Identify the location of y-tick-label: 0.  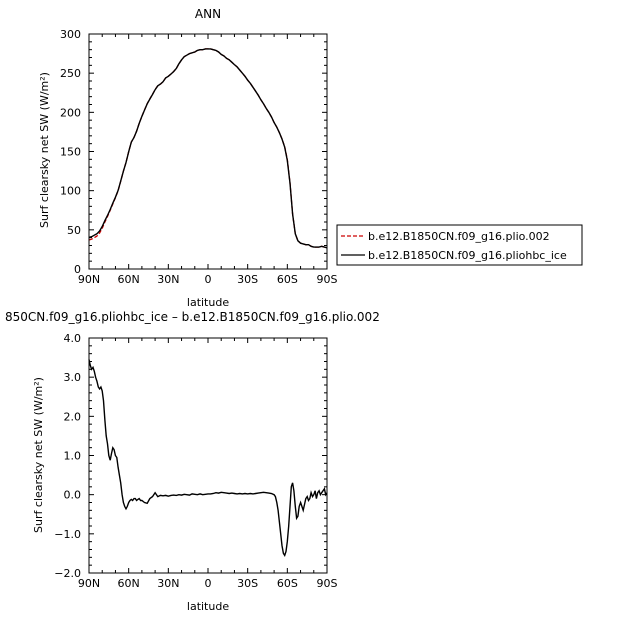
(77, 269).